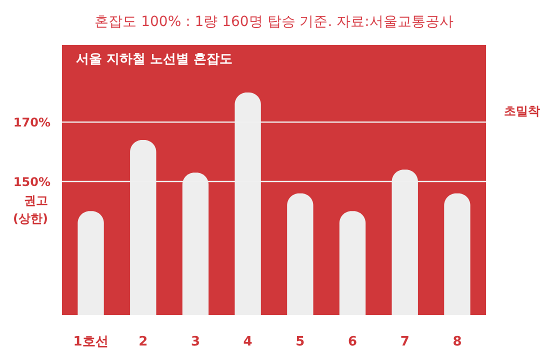  Describe the element at coordinates (31, 123) in the screenshot. I see `y-tick-label: 170%` at that location.